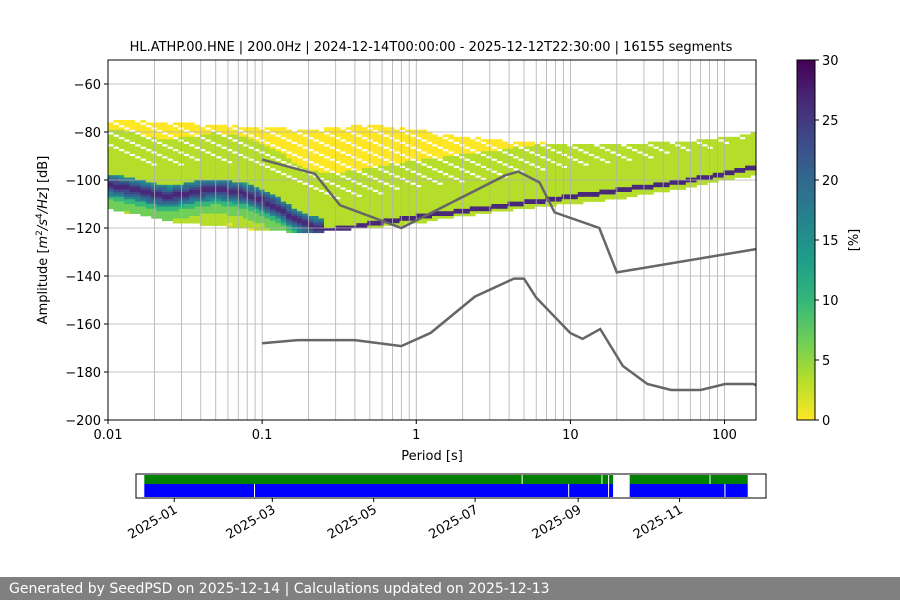 This screenshot has height=602, width=900. What do you see at coordinates (451, 486) in the screenshot?
I see `timeline-border` at bounding box center [451, 486].